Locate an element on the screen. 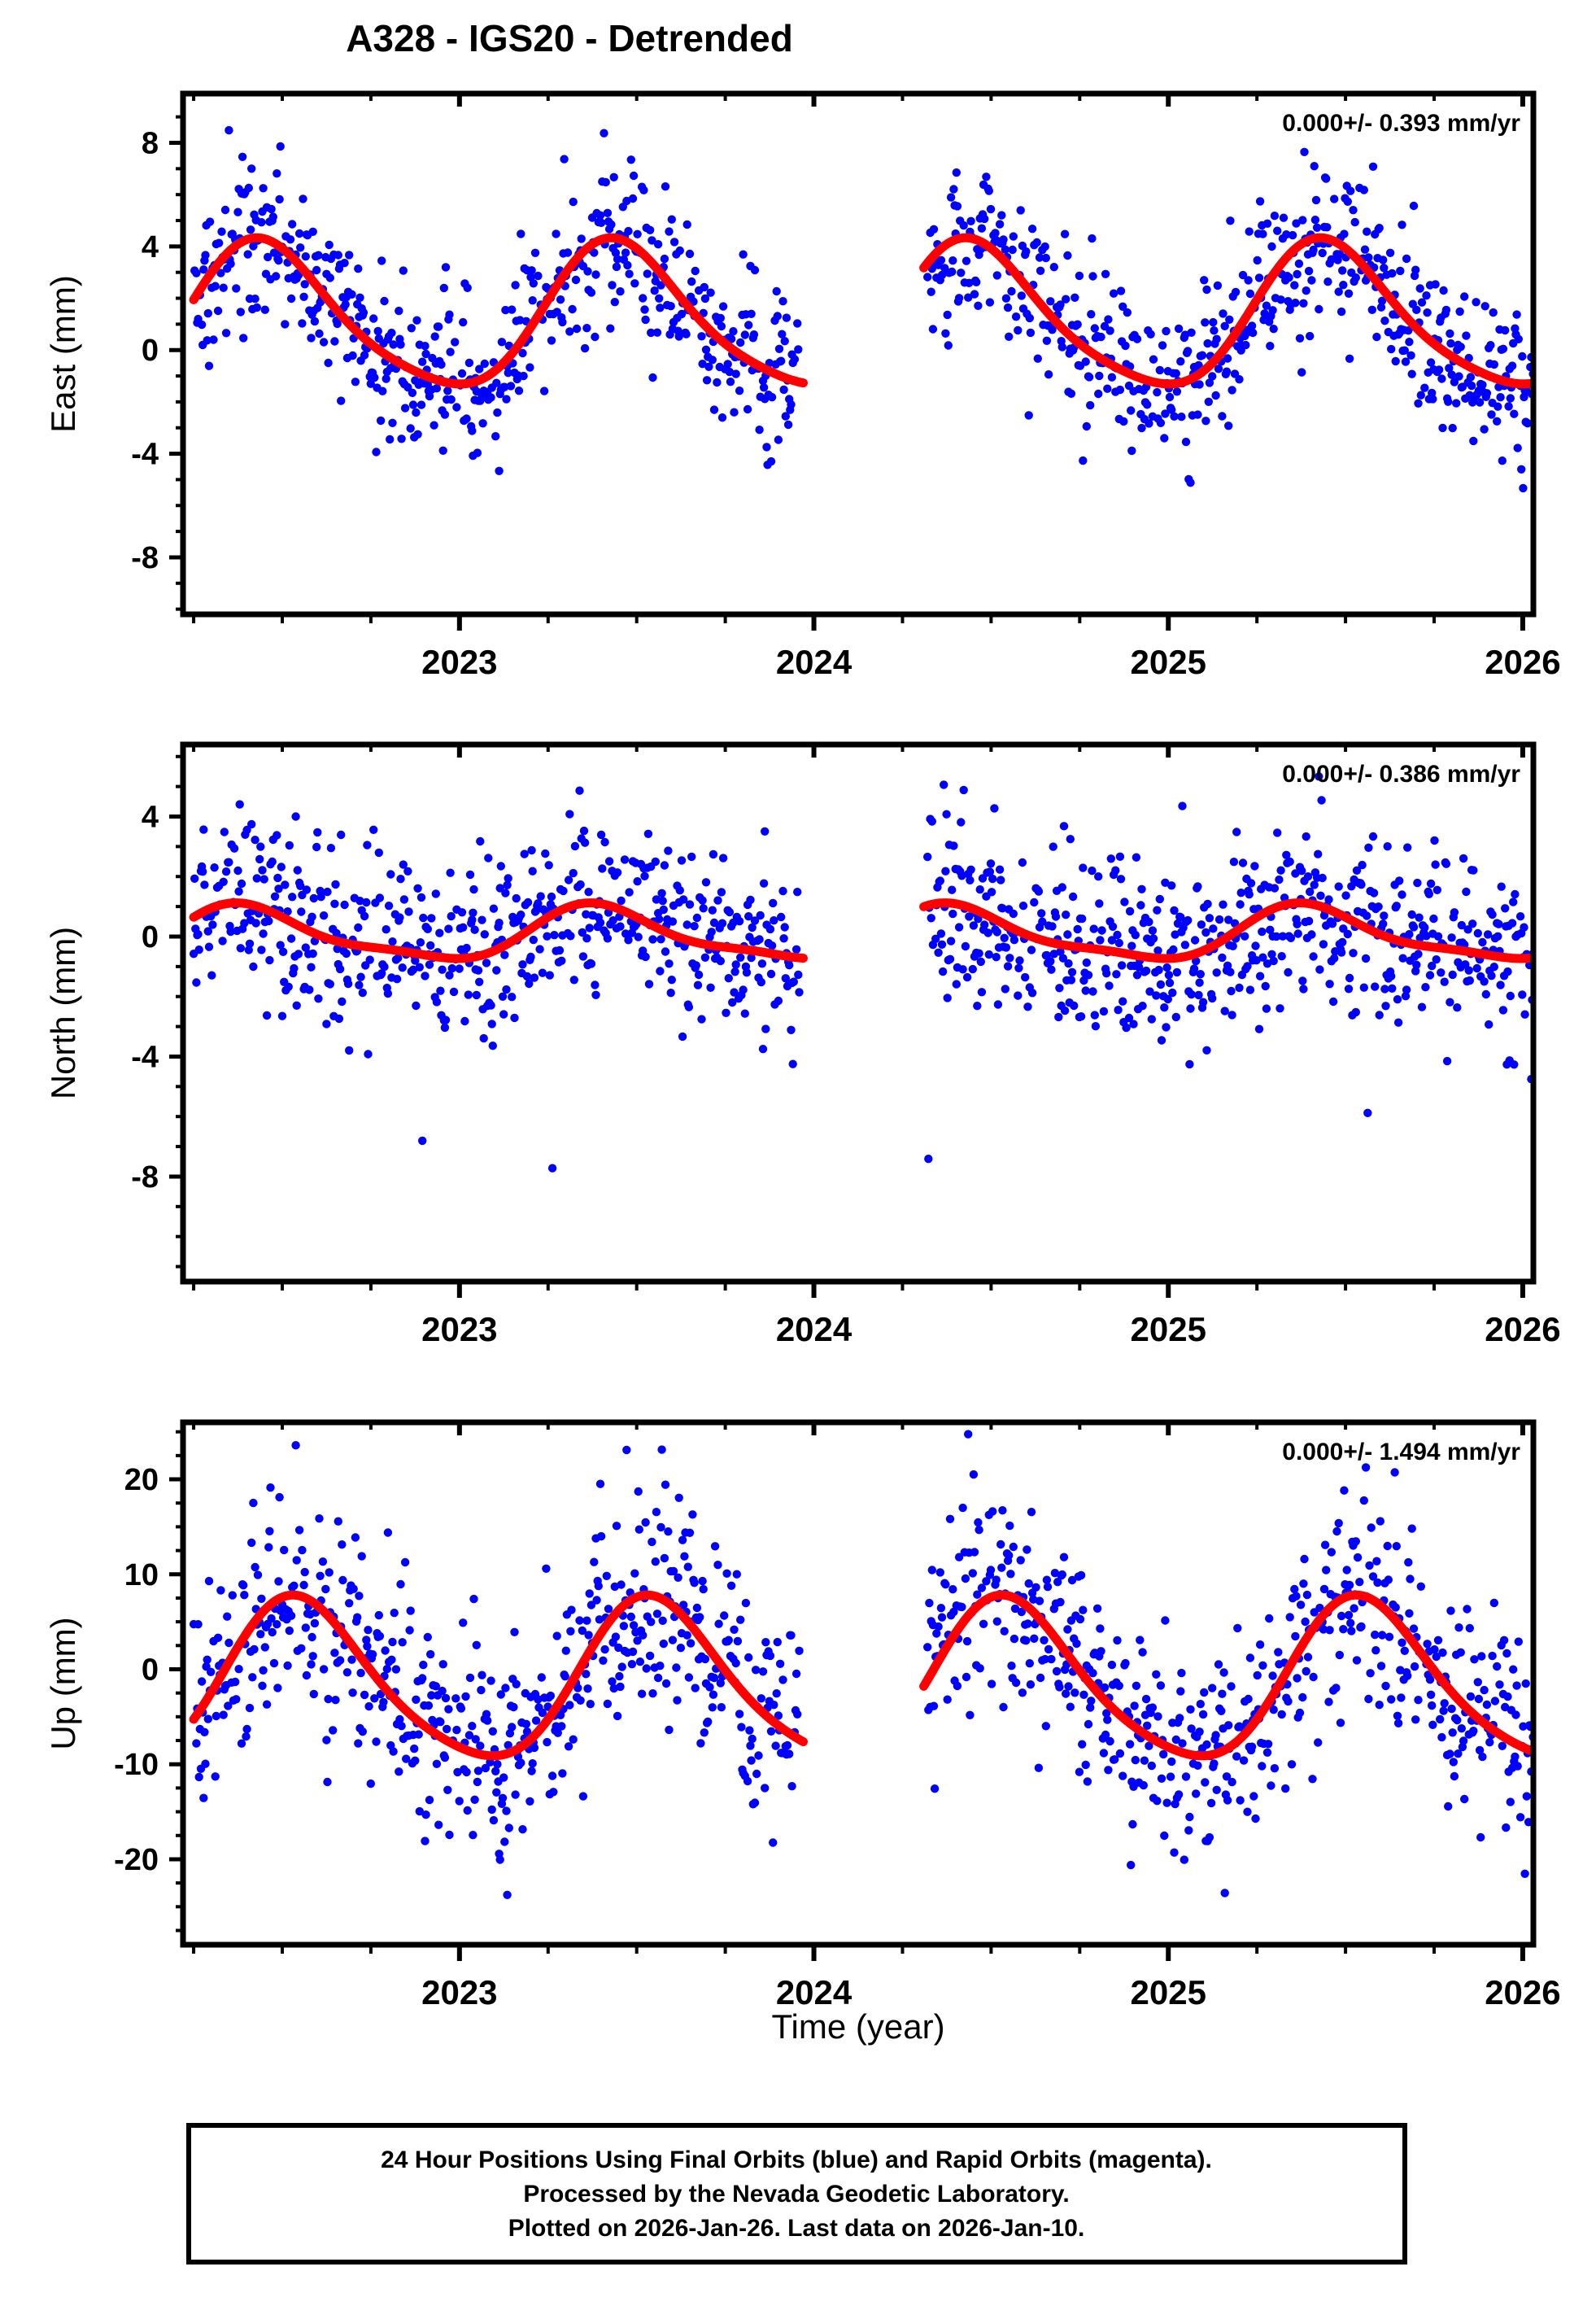 The height and width of the screenshot is (2306, 1596). rate-annotation-up: 0.000+/- 1.494 mm/yr is located at coordinates (1401, 1452).